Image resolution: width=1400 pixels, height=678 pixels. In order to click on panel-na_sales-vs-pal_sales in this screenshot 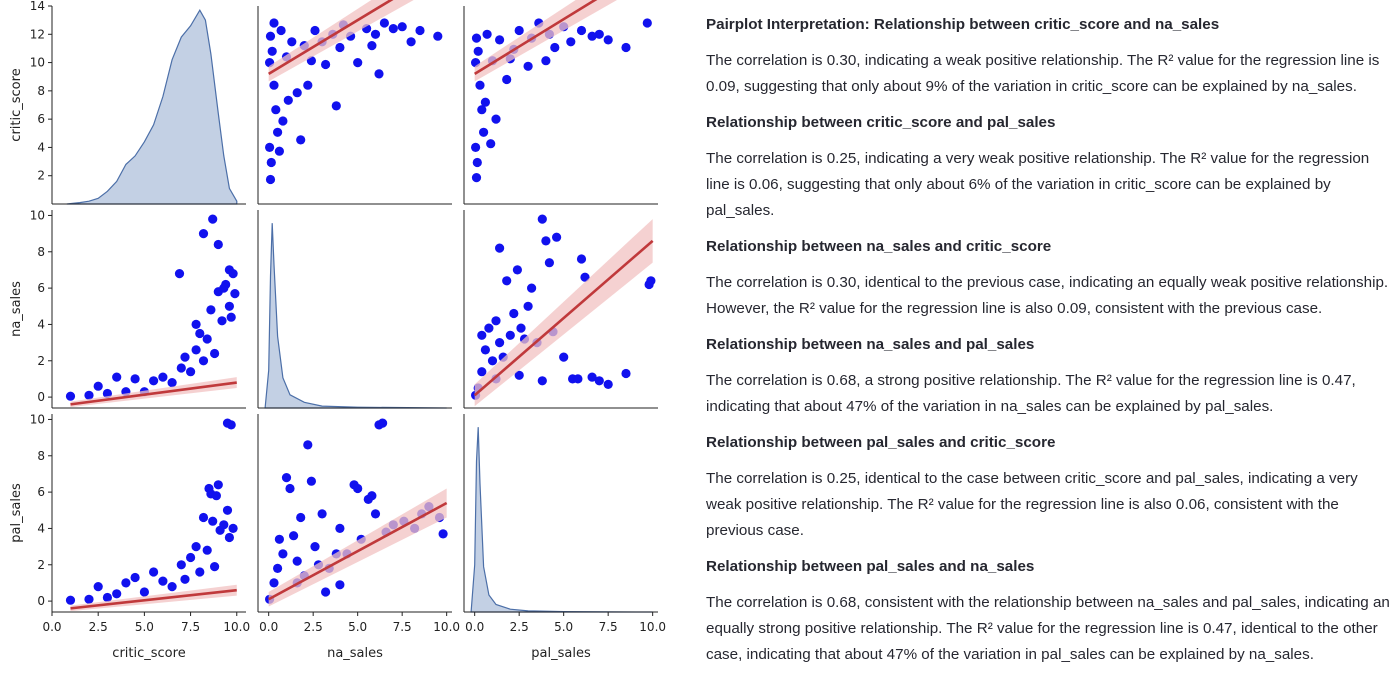, I will do `click(354, 513)`.